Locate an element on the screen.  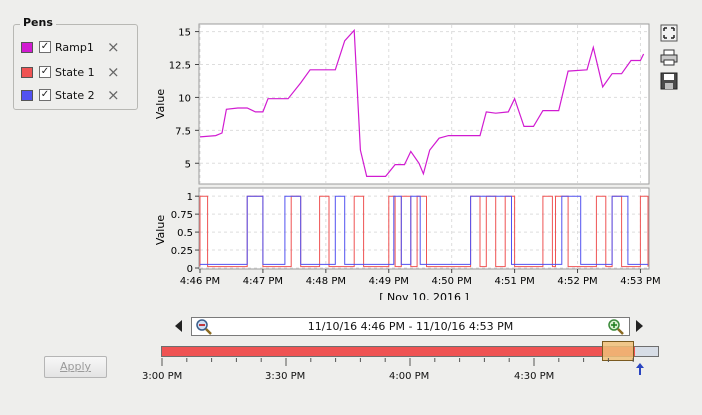
save-icon is located at coordinates (669, 81).